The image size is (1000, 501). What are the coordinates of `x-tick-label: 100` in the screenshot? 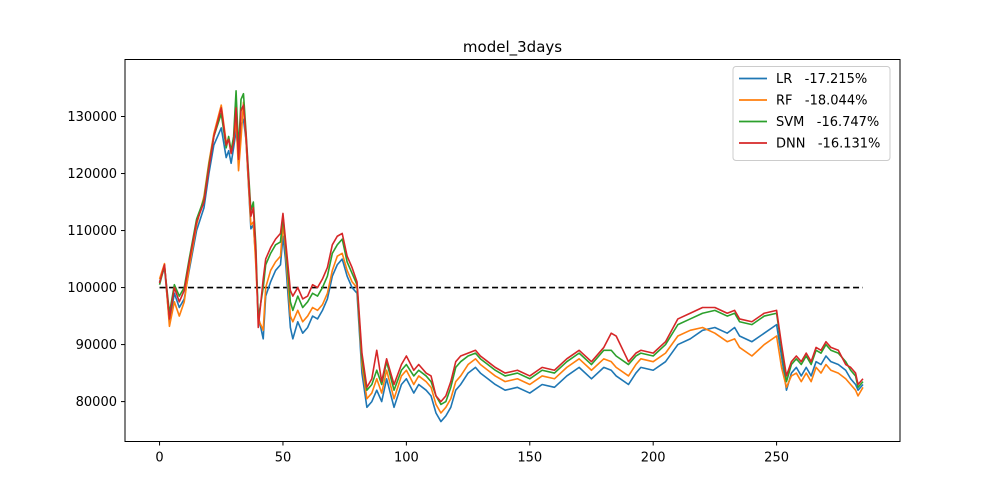 It's located at (406, 458).